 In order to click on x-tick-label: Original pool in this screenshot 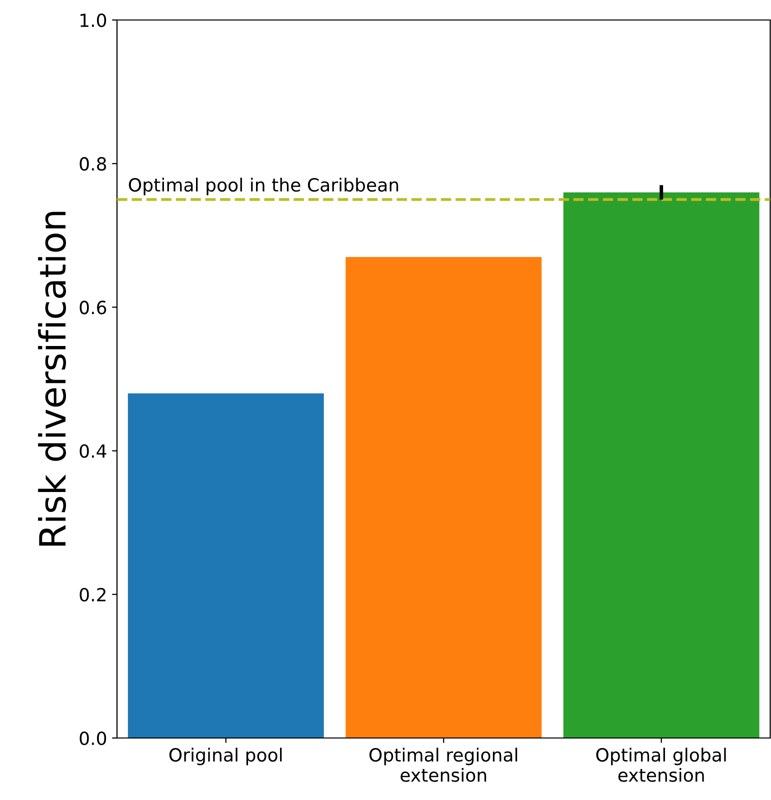, I will do `click(225, 757)`.